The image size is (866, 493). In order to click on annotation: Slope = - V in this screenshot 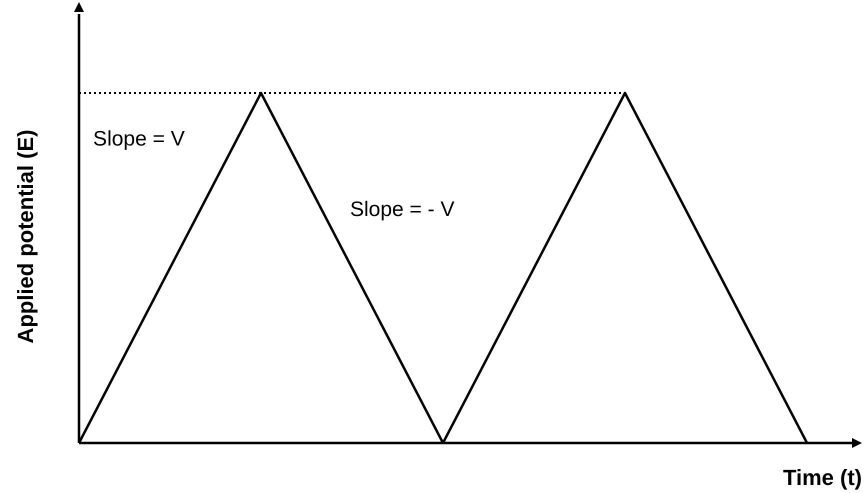, I will do `click(402, 209)`.